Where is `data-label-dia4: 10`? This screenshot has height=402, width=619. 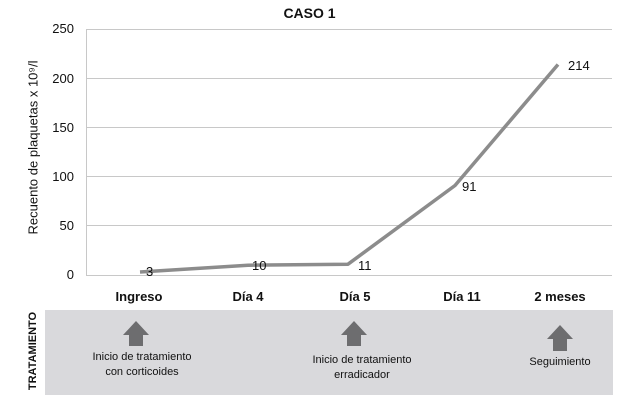 data-label-dia4: 10 is located at coordinates (259, 265).